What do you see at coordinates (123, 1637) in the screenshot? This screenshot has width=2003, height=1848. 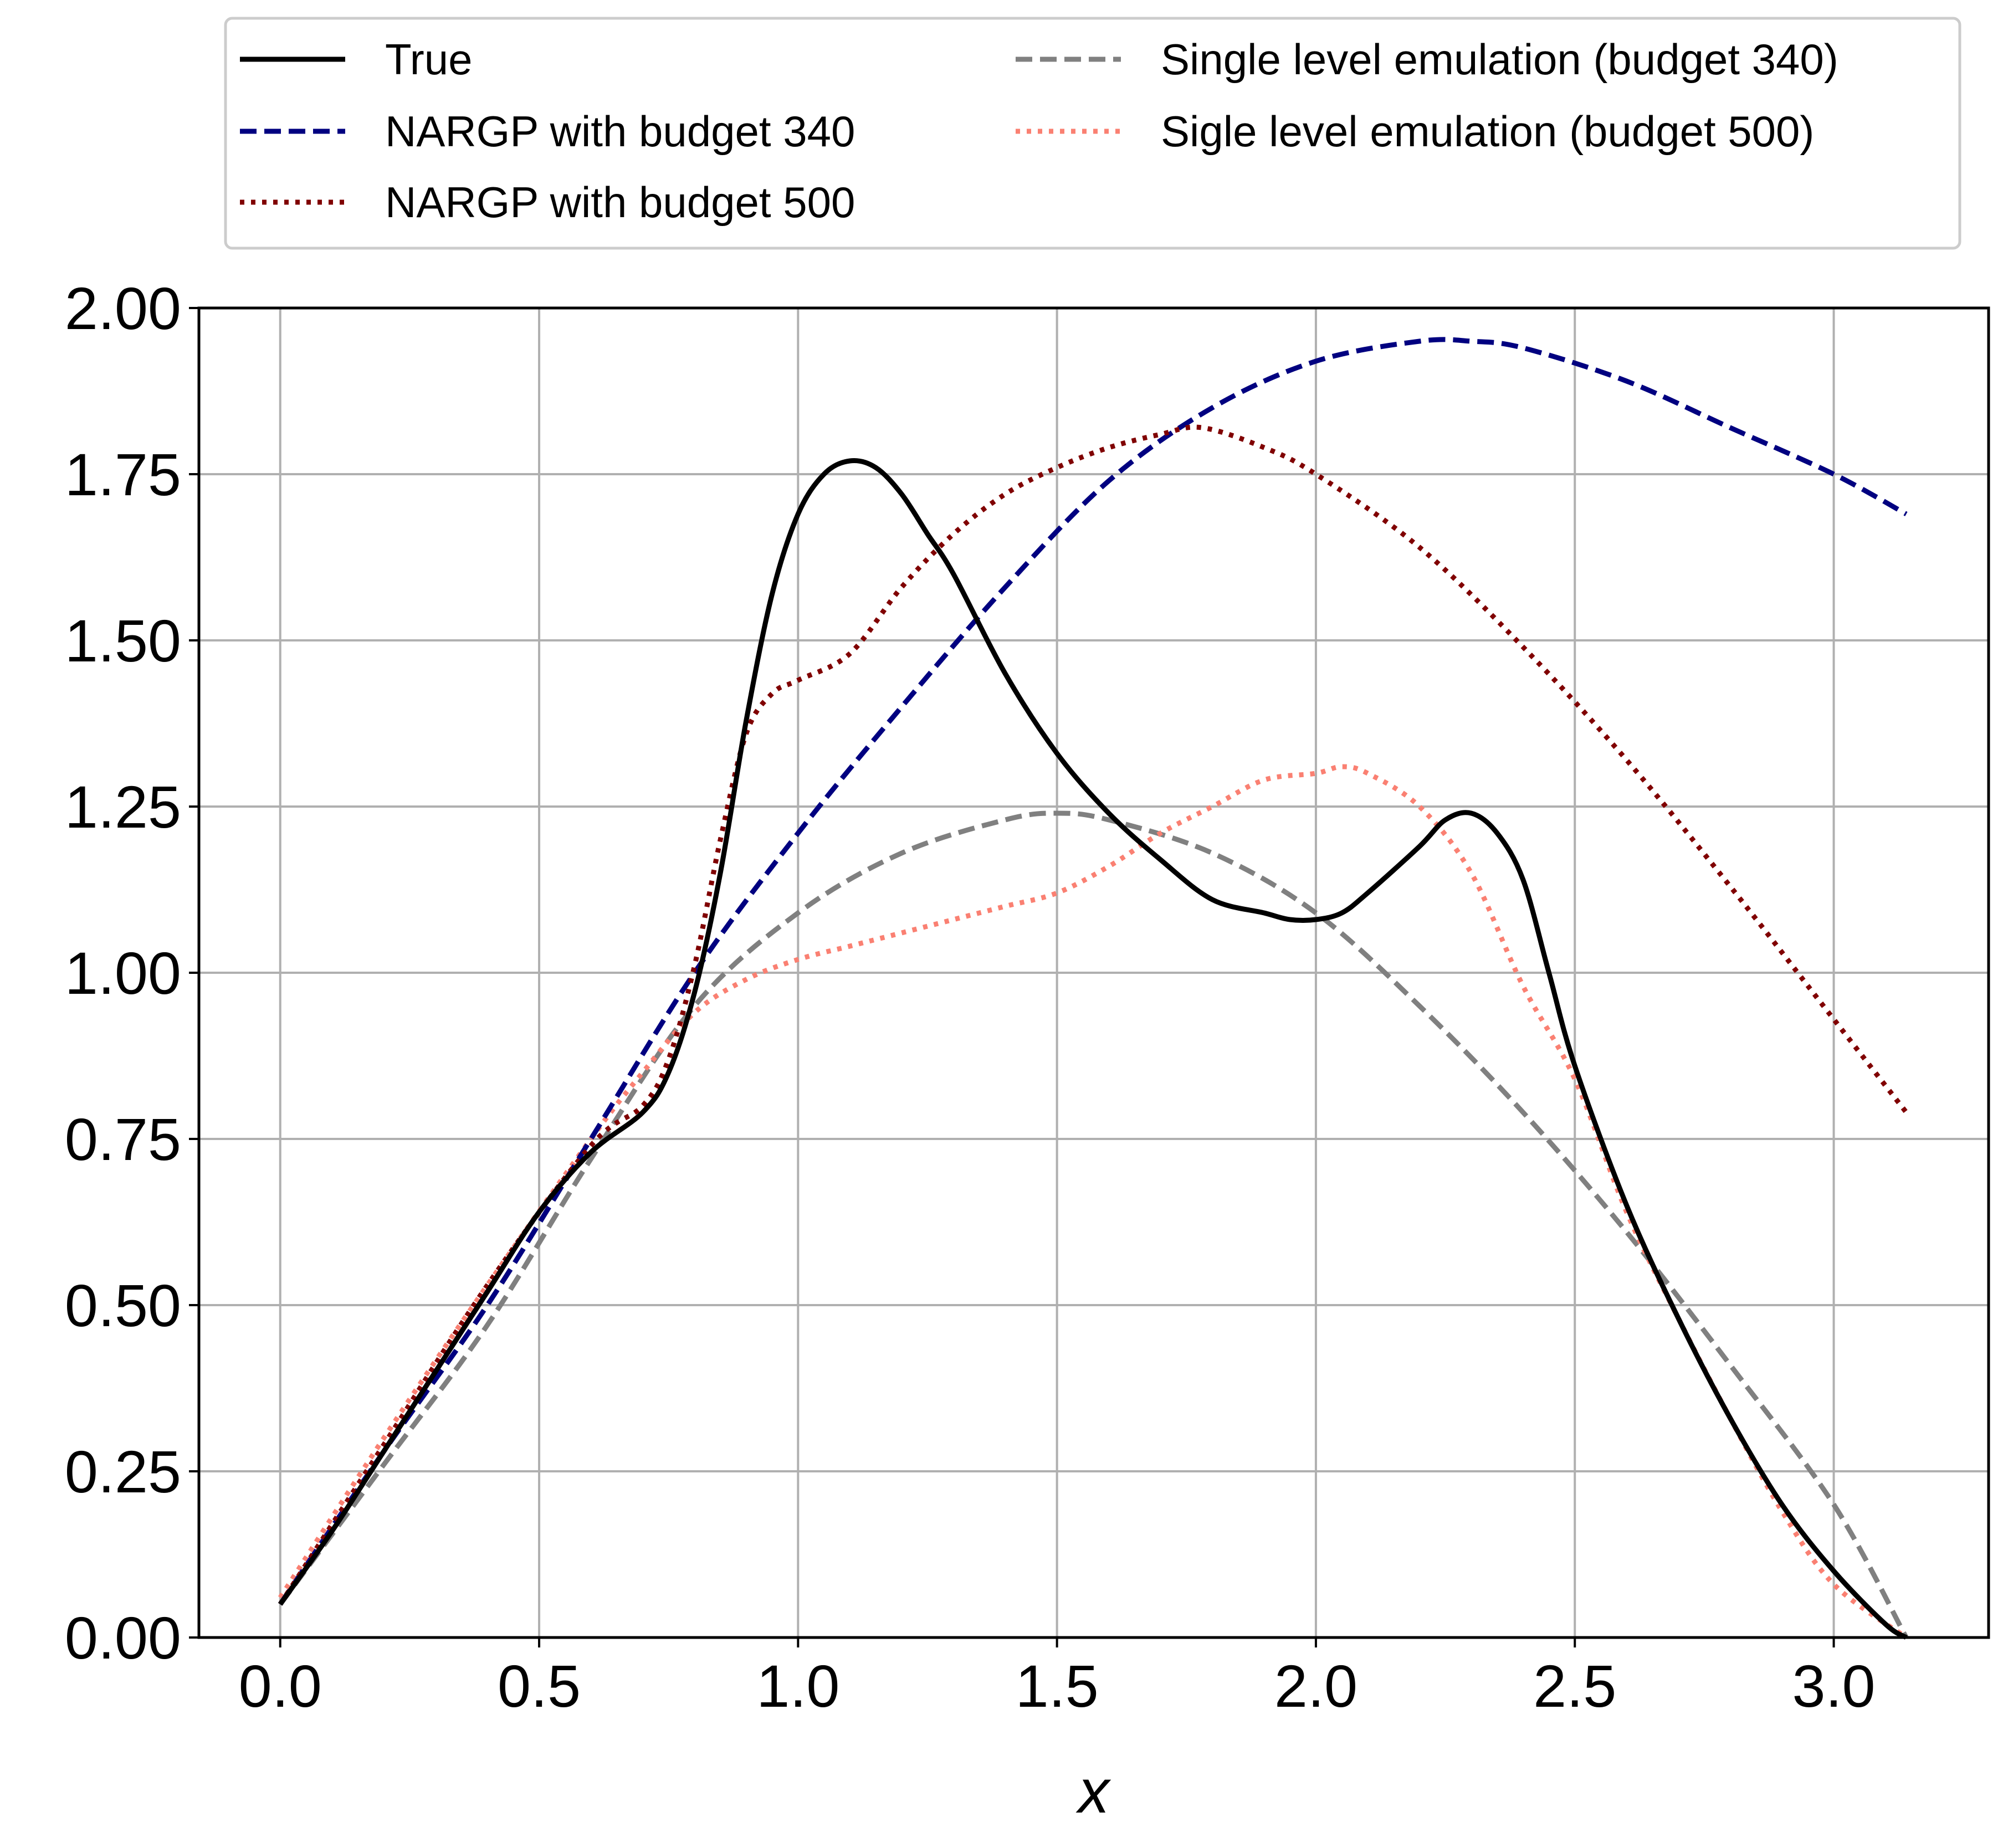 I see `y-tick-label: 0.00` at bounding box center [123, 1637].